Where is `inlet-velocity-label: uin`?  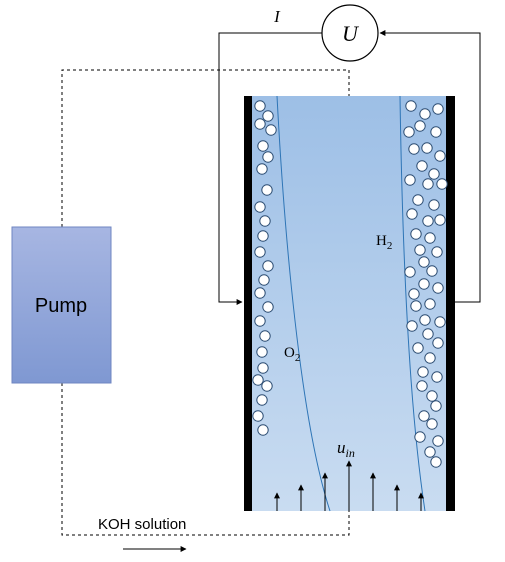
inlet-velocity-label: uin is located at coordinates (346, 449).